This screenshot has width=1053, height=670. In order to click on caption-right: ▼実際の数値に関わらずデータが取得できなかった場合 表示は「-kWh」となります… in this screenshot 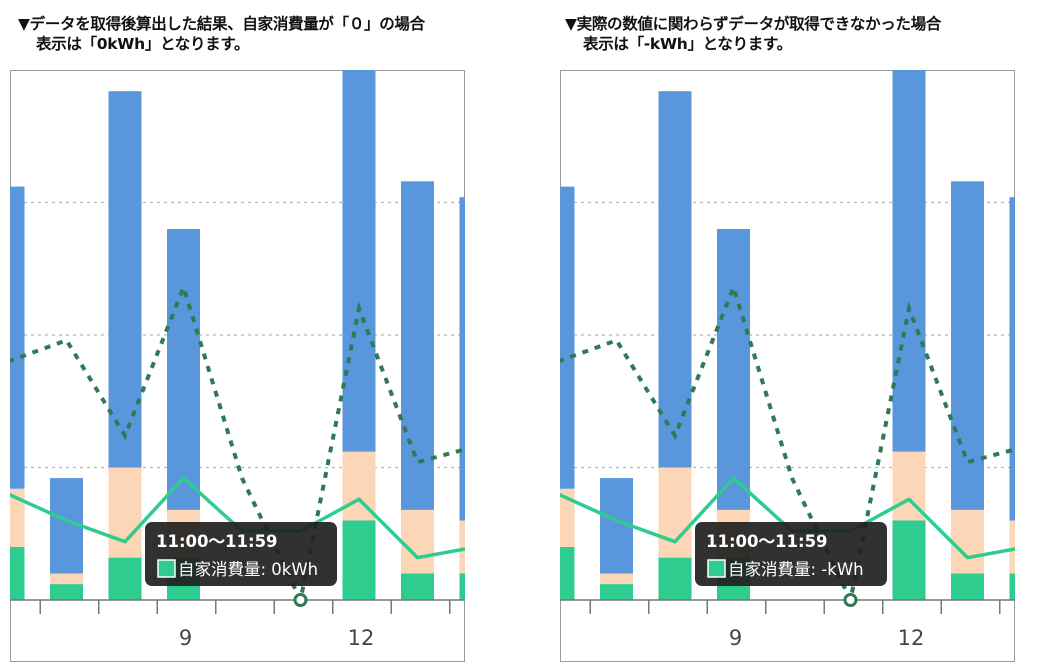, I will do `click(753, 34)`.